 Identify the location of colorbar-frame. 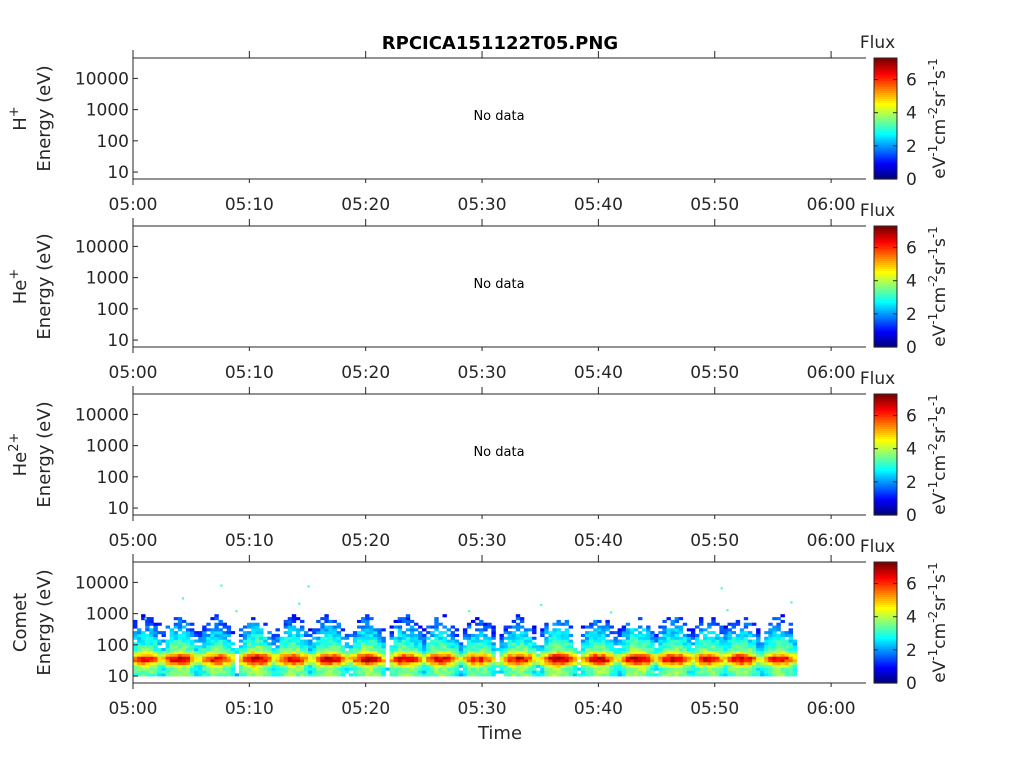
(885, 622).